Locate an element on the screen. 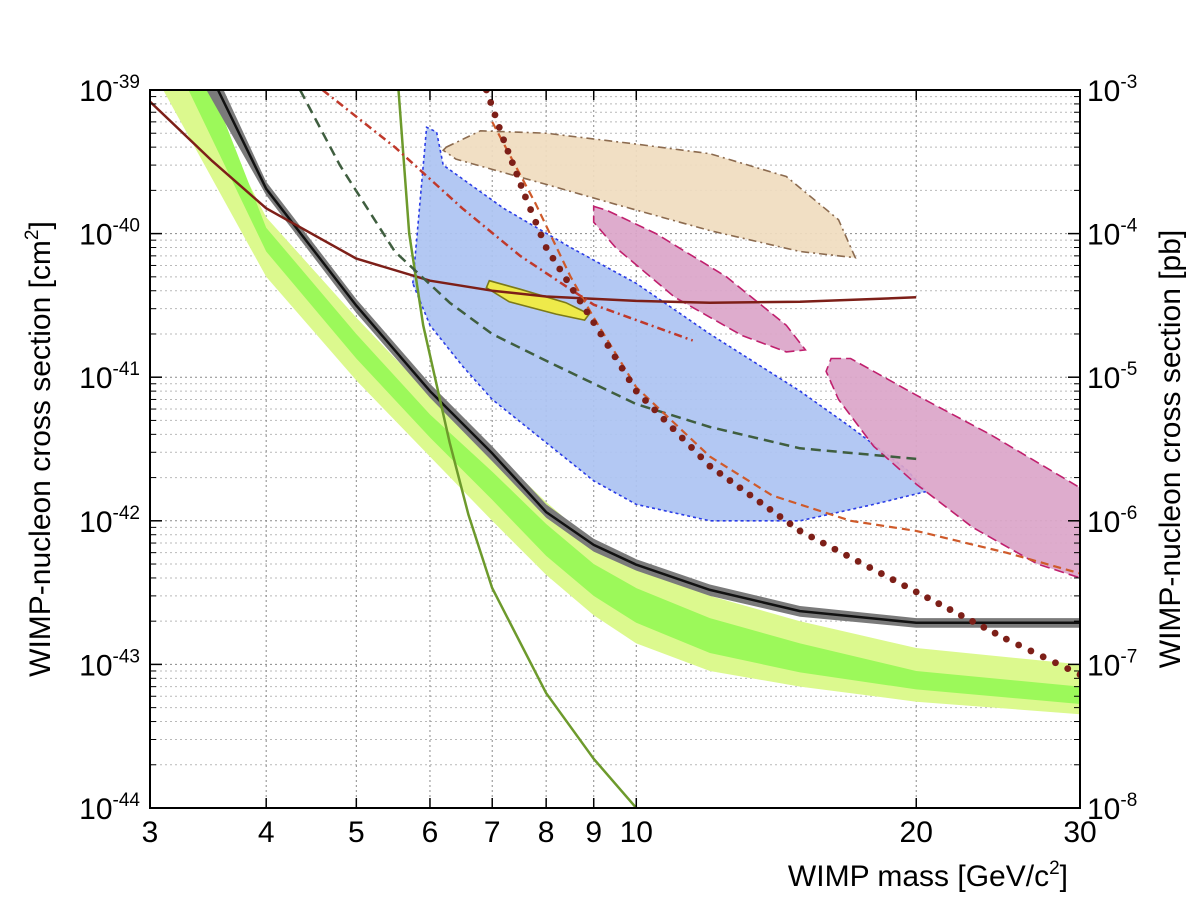  y2-tick-label: 10⁻⁶ is located at coordinates (1112, 521).